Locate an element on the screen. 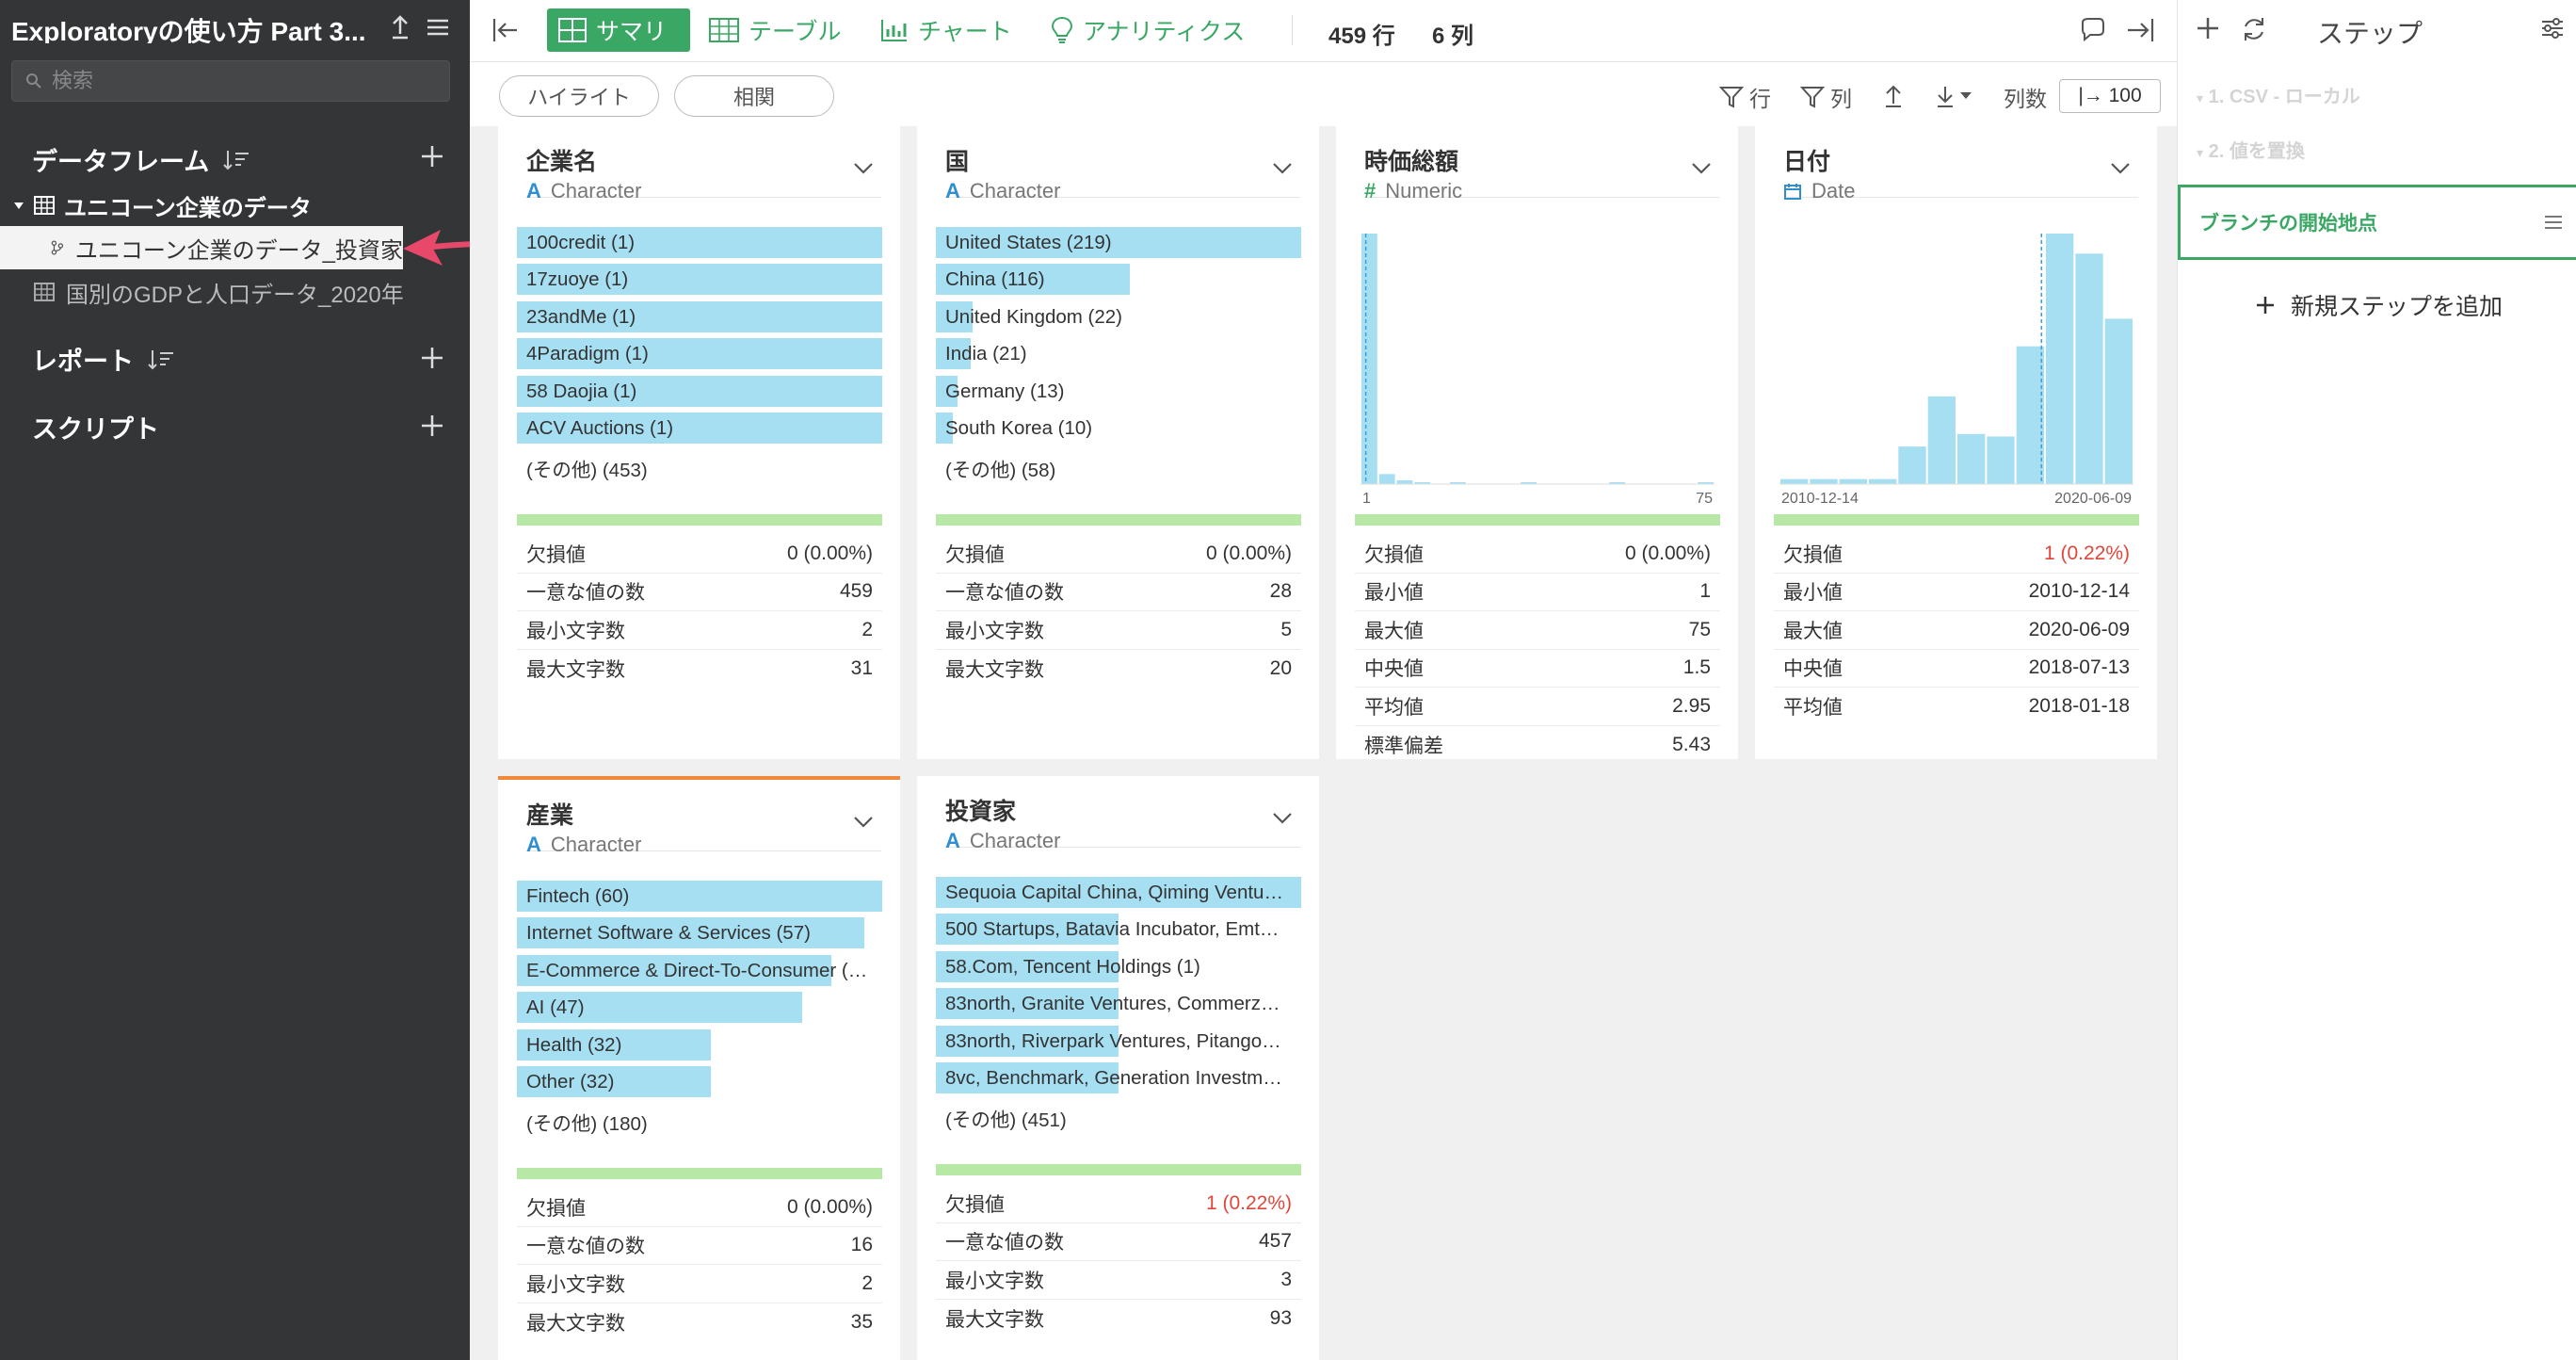  value-bar: India (21) is located at coordinates (1118, 353).